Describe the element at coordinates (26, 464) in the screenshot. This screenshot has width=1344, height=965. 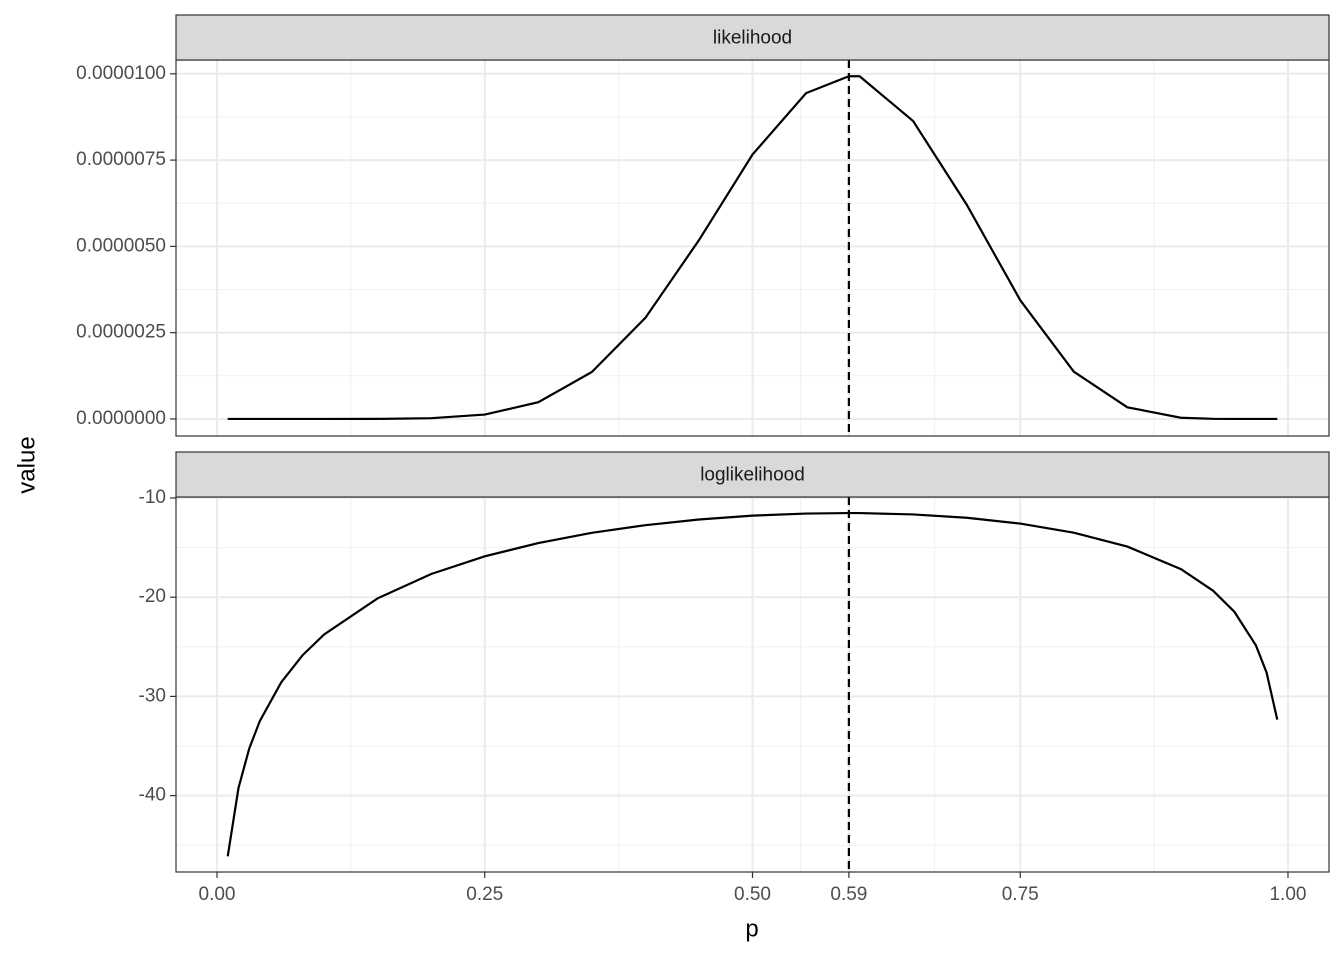
I see `y-axis-title: value` at that location.